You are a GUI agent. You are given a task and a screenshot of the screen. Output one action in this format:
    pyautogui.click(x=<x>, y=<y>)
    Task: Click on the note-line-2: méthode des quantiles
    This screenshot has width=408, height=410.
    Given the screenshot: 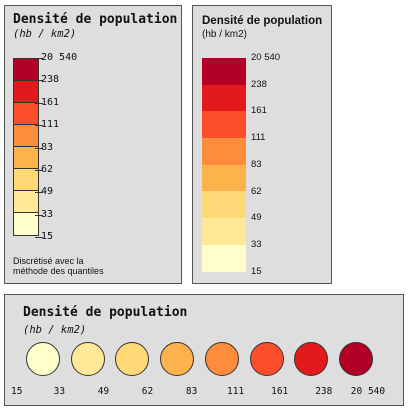 What is the action you would take?
    pyautogui.click(x=58, y=271)
    